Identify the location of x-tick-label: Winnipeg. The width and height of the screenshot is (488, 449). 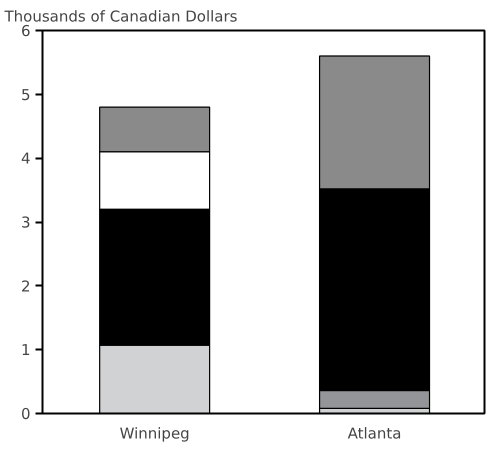
(155, 433).